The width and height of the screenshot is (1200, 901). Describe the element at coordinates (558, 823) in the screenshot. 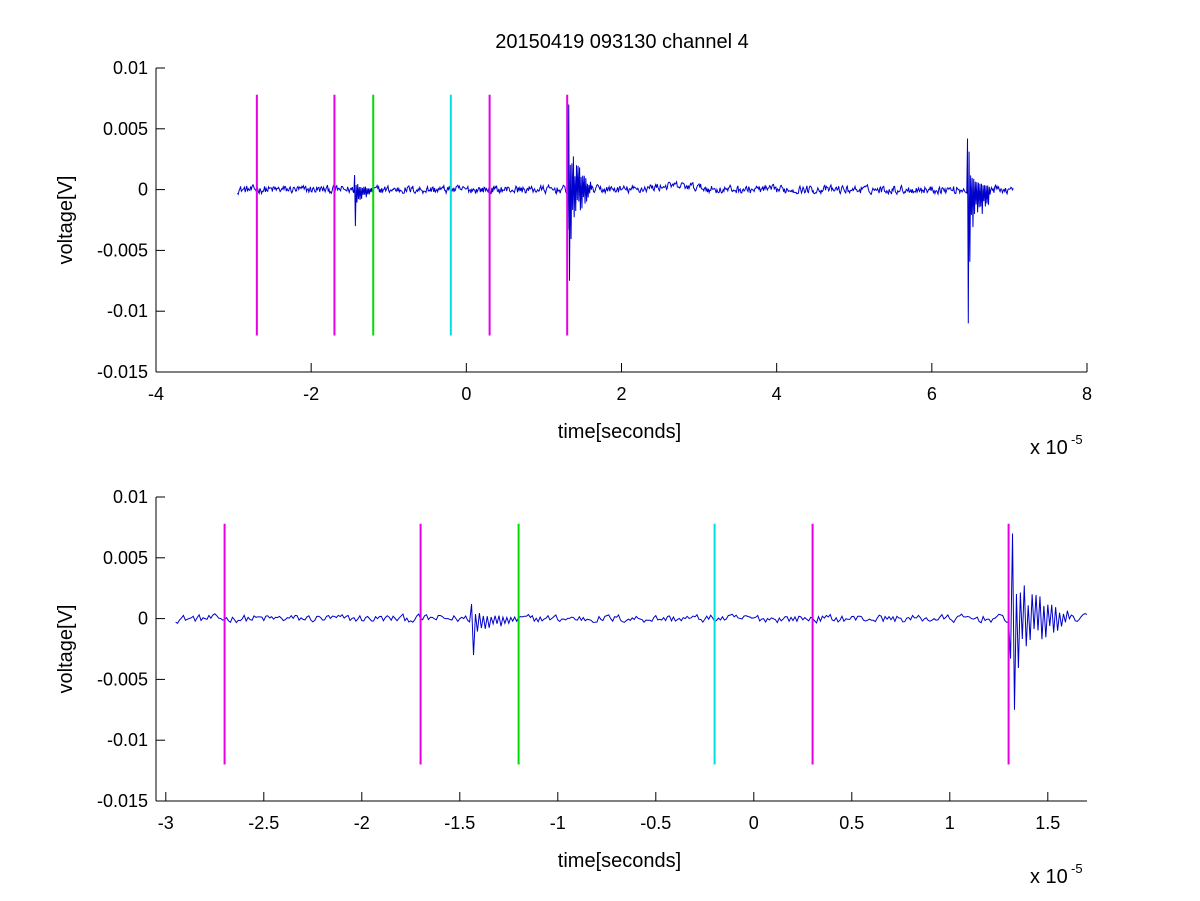

I see `x-tick-label: -1` at that location.